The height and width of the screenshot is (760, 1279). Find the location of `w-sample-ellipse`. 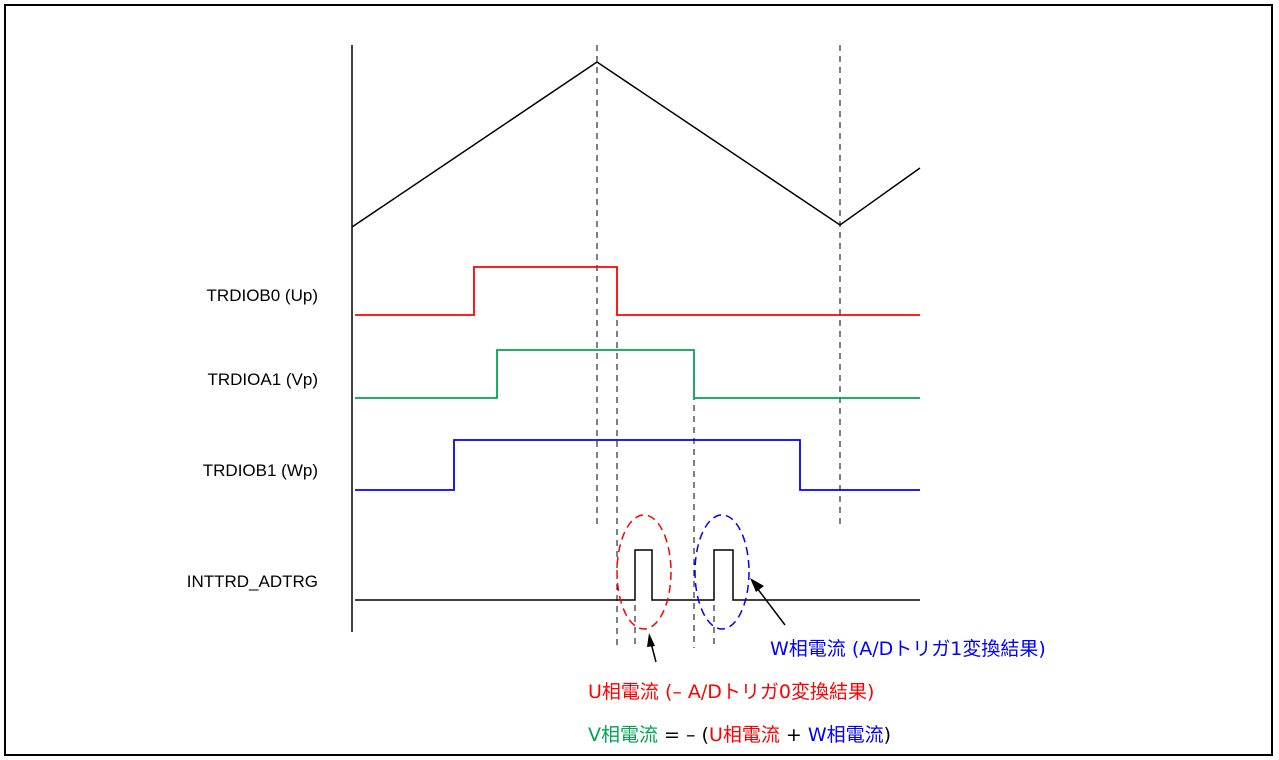

w-sample-ellipse is located at coordinates (722, 572).